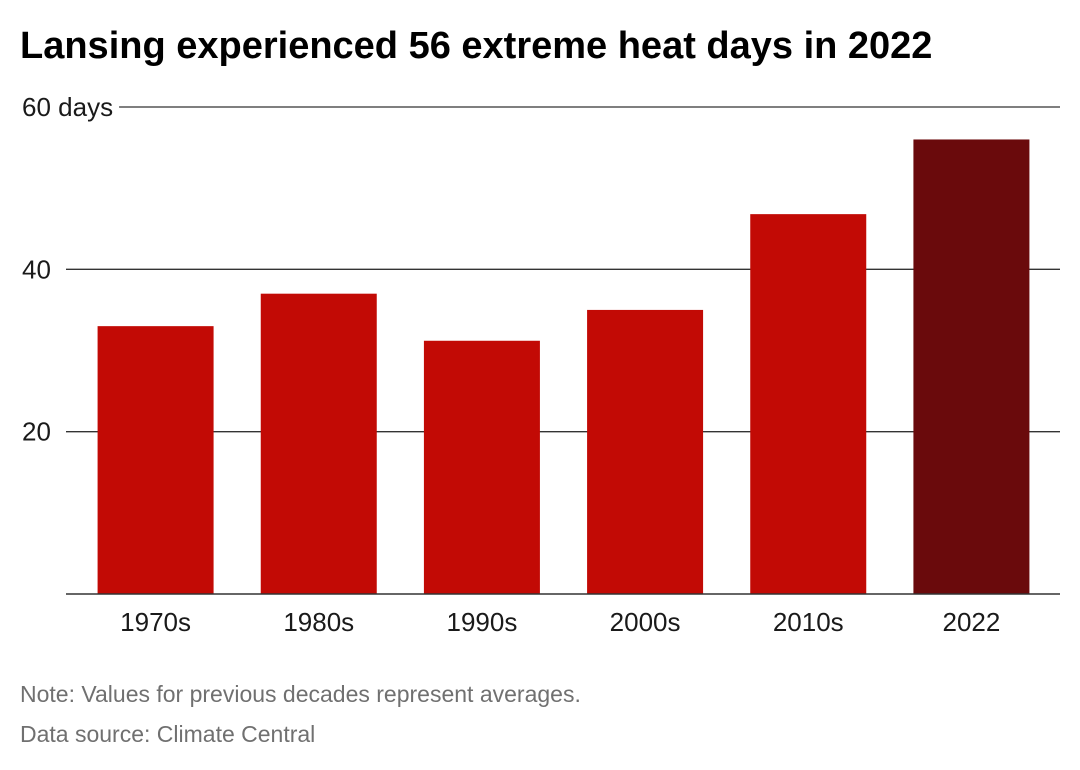 This screenshot has width=1080, height=770. I want to click on bar-2010s, so click(808, 404).